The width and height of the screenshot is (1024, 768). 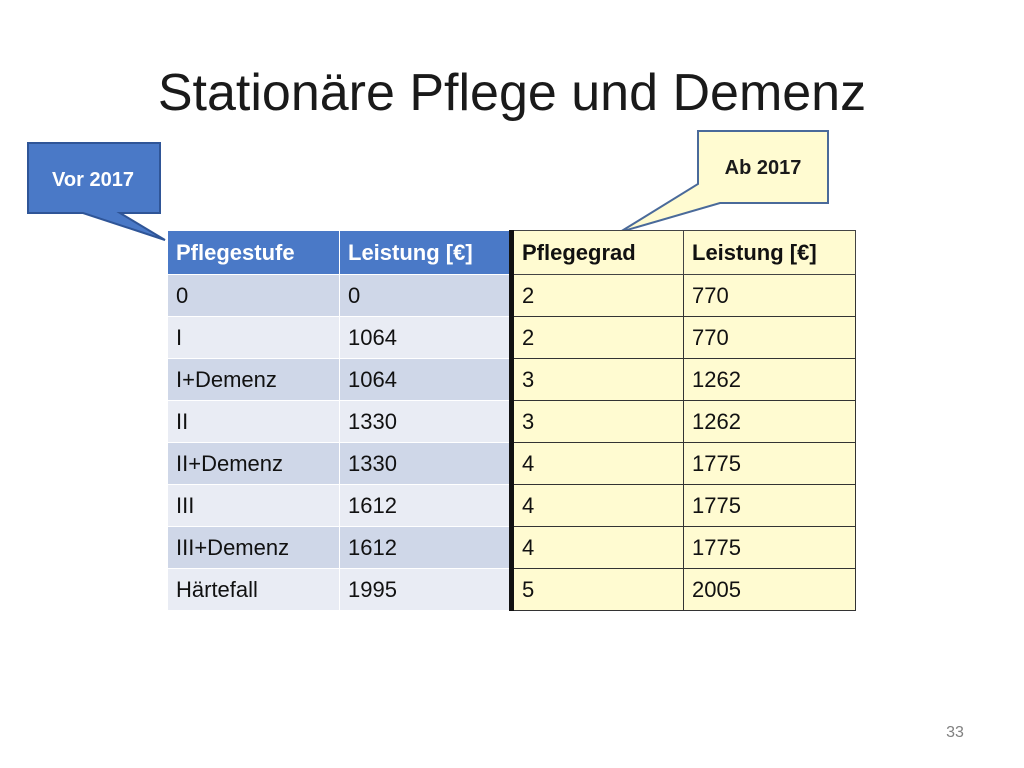 What do you see at coordinates (253, 379) in the screenshot?
I see `table-cell: I+Demenz` at bounding box center [253, 379].